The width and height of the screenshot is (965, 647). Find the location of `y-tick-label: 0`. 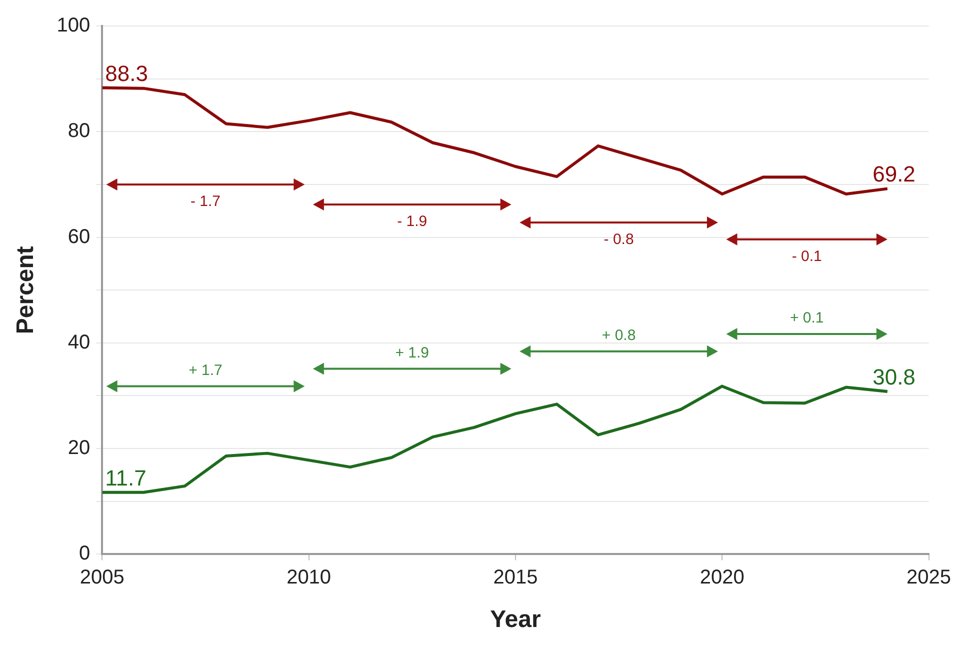

y-tick-label: 0 is located at coordinates (84, 553).